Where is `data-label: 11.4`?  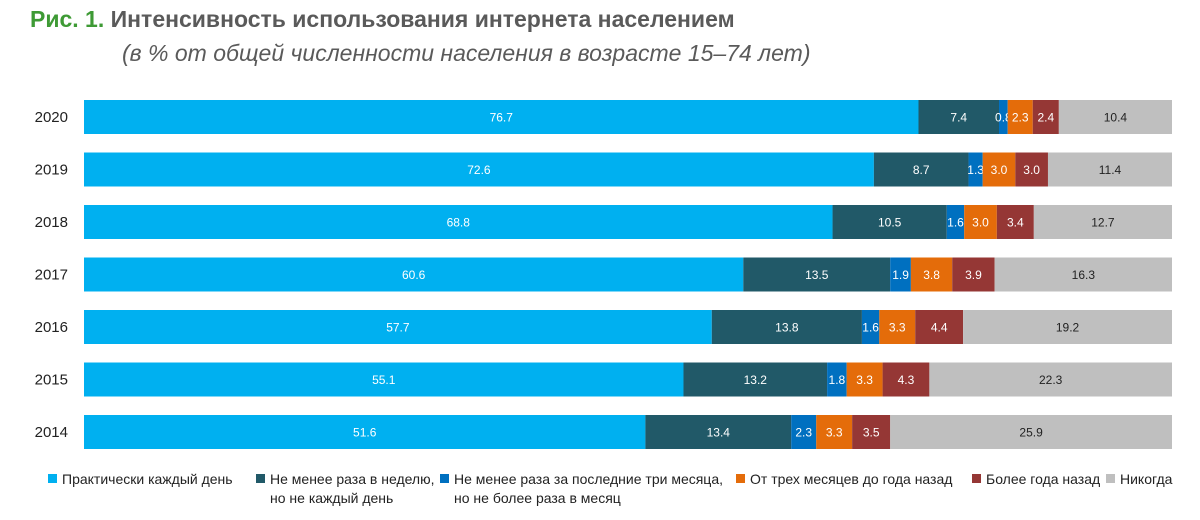
data-label: 11.4 is located at coordinates (1110, 170).